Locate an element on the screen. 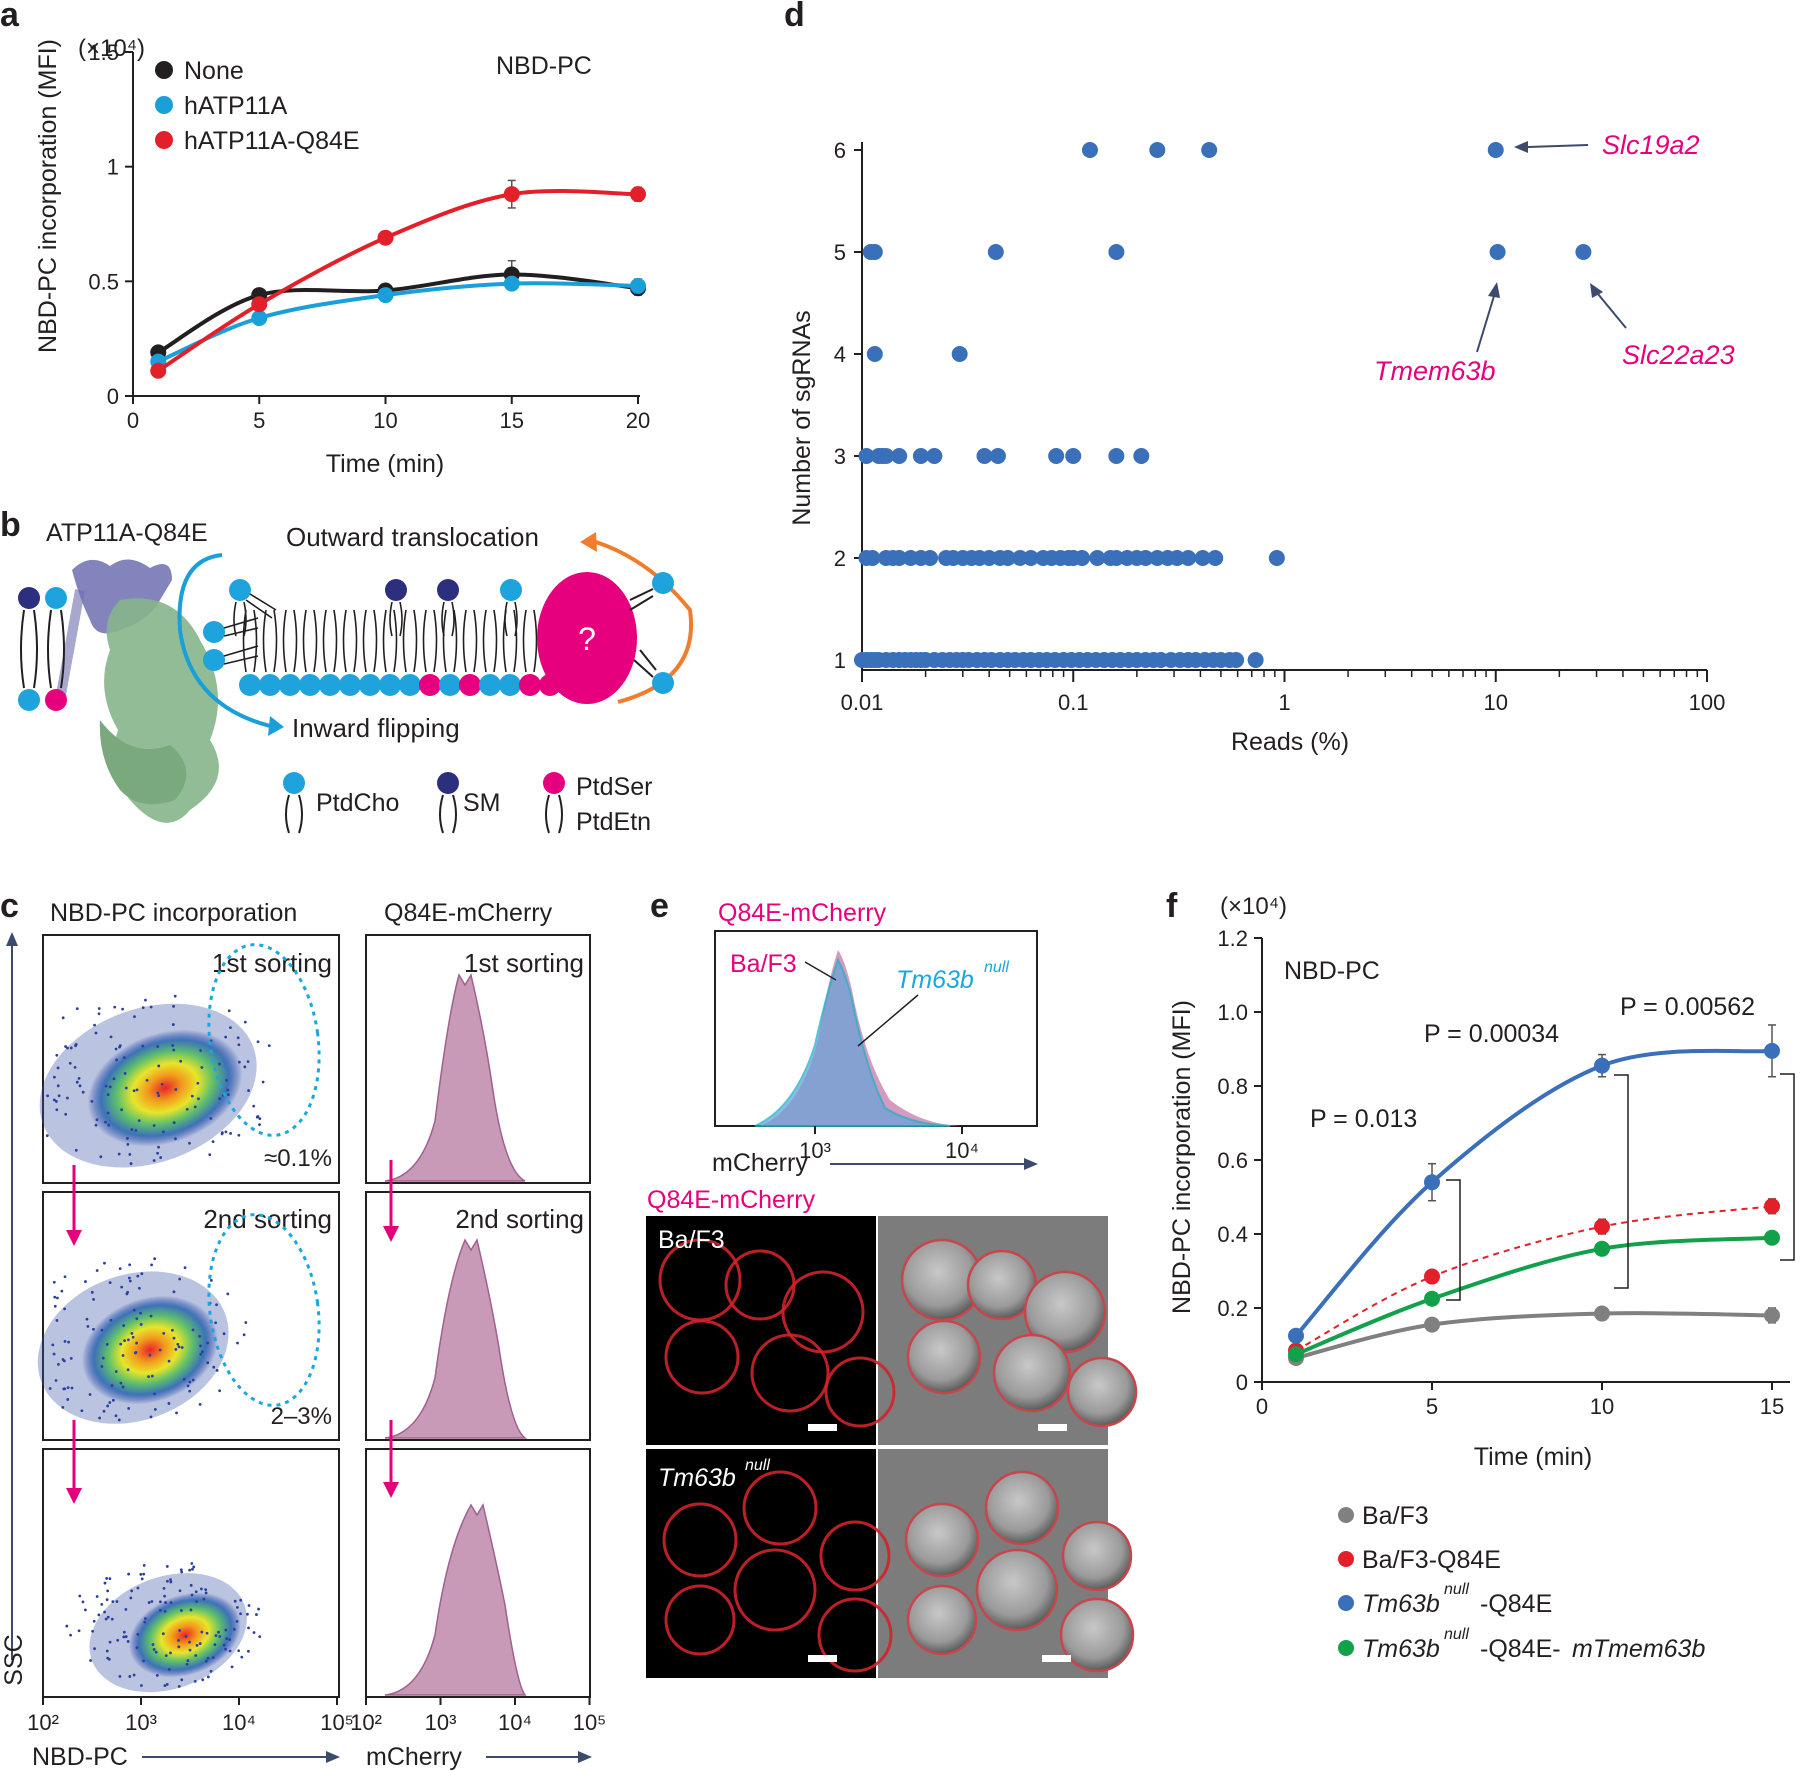 Image resolution: width=1804 pixels, height=1771 pixels. panel-f-xtick-label: 10 is located at coordinates (1602, 1406).